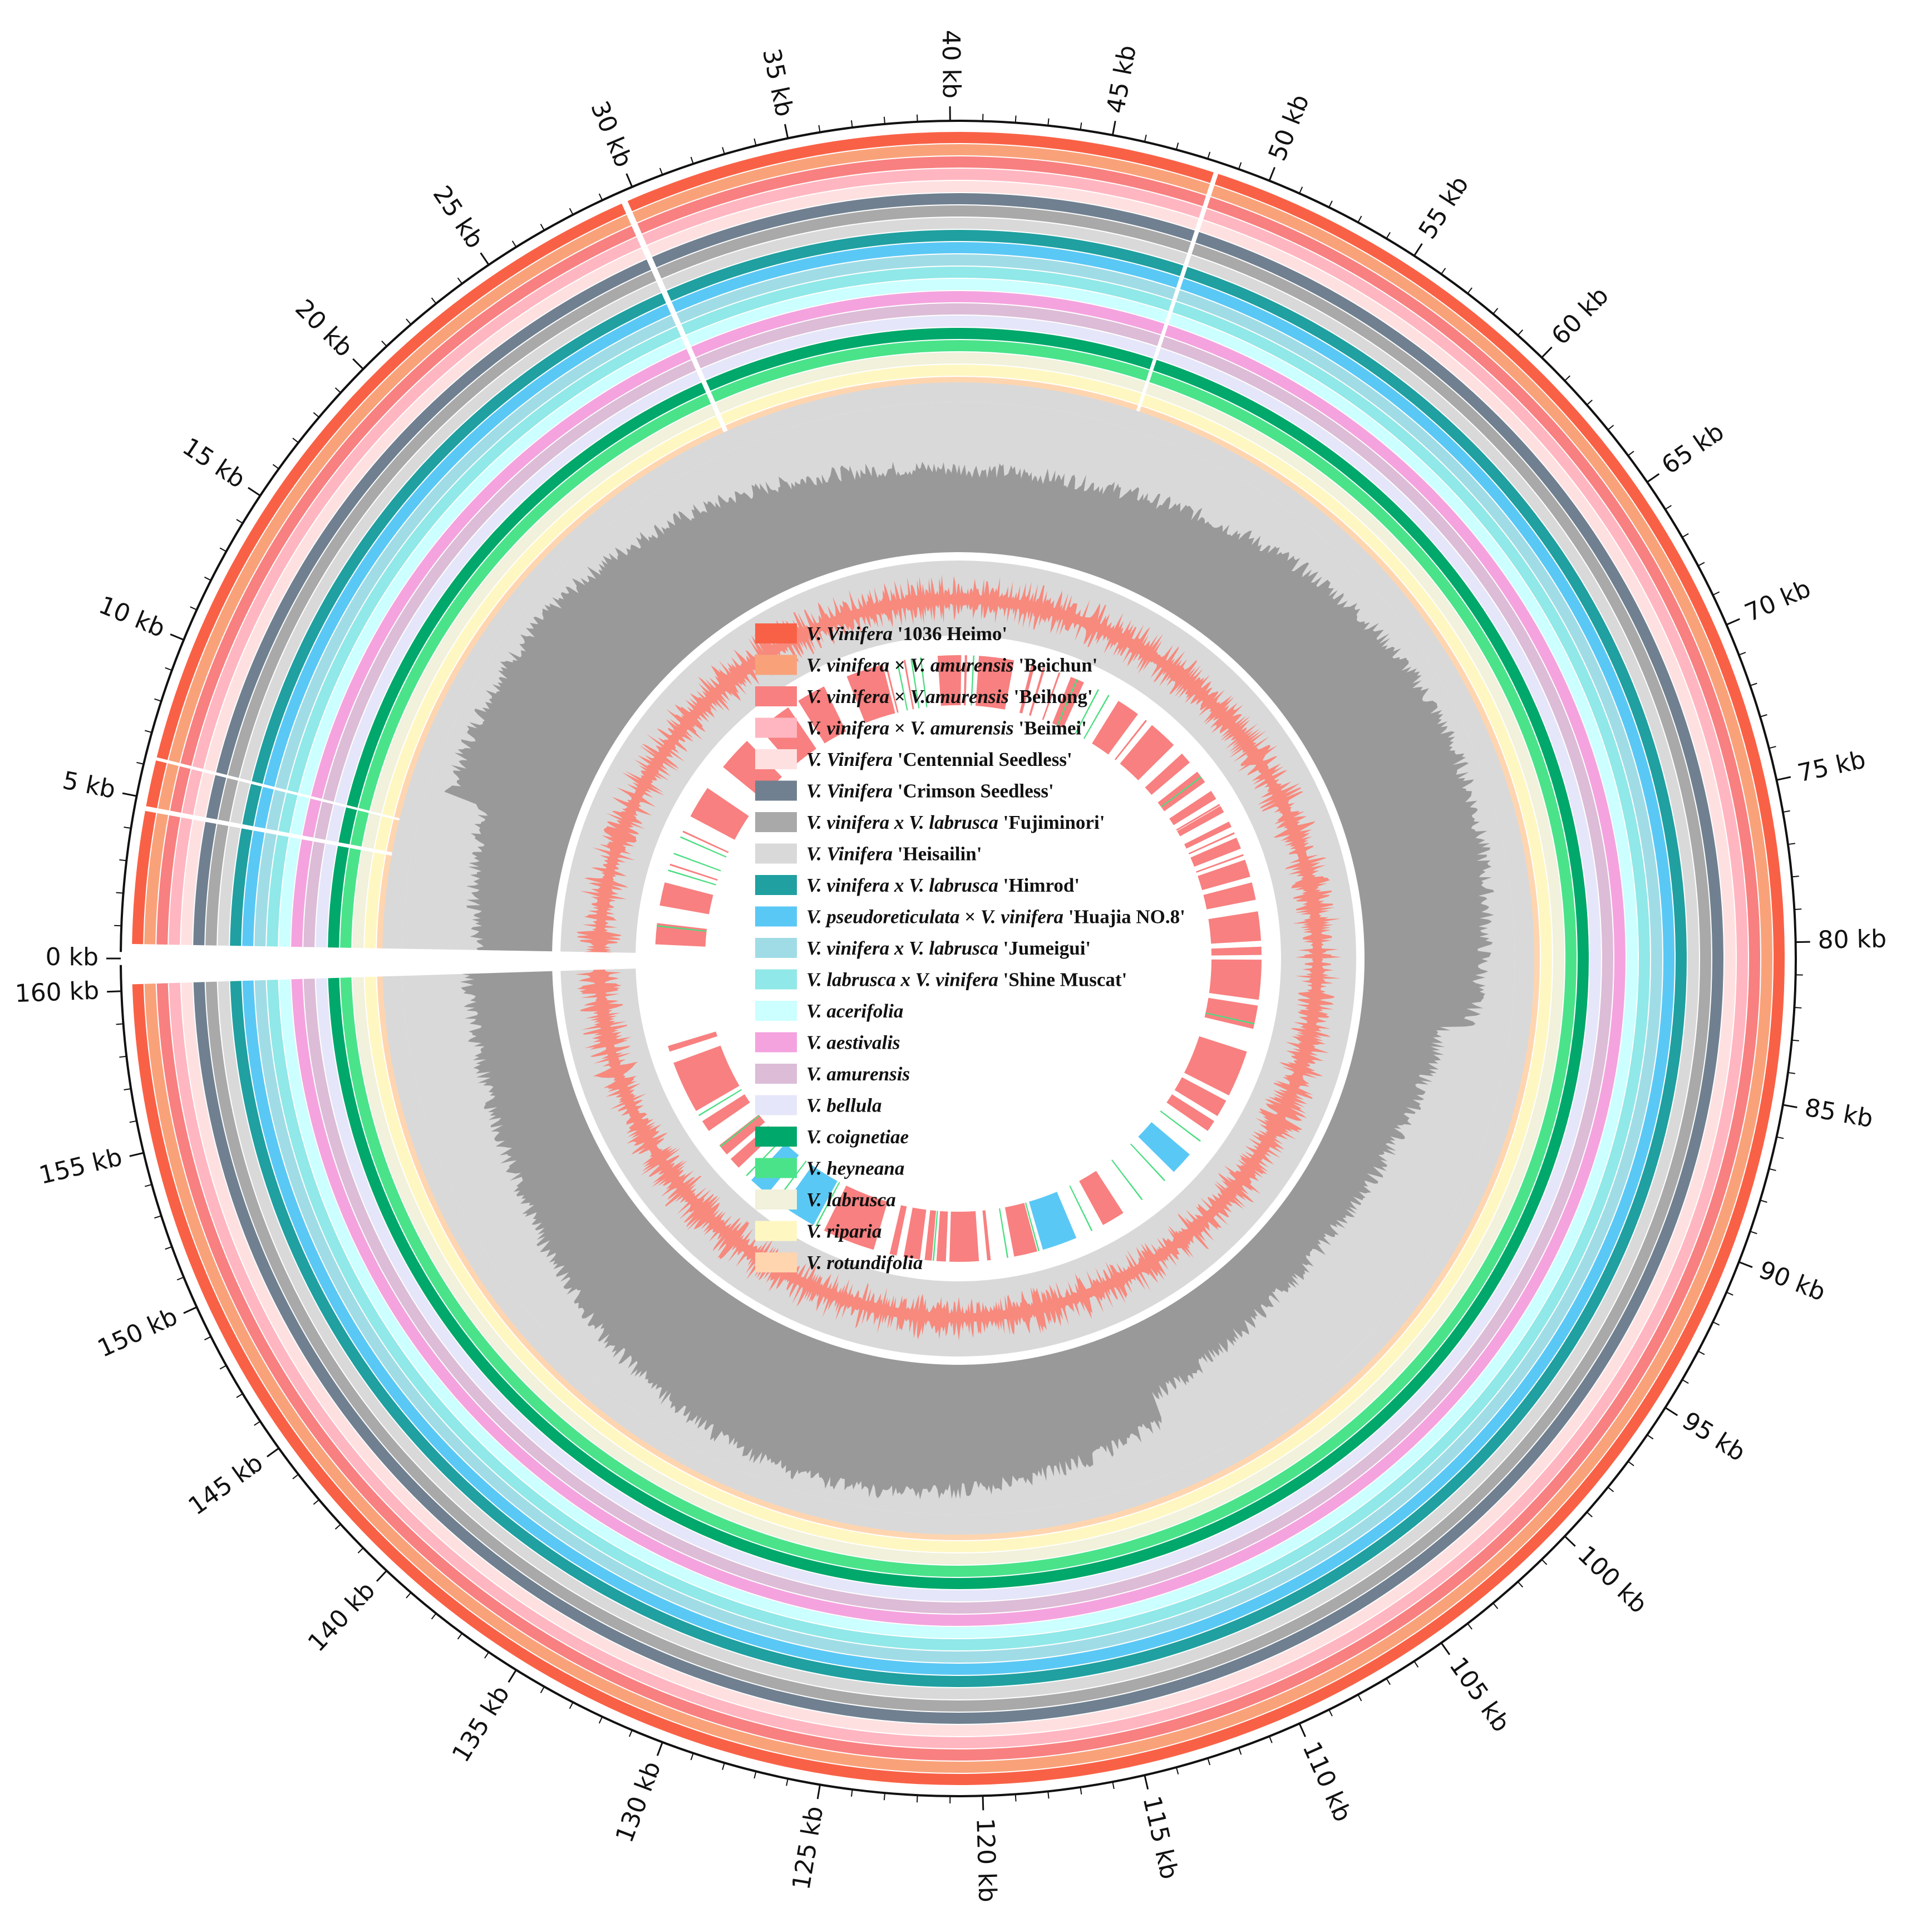  I want to click on legend-label: V. Vinifera 'Crimson Seedless', so click(930, 791).